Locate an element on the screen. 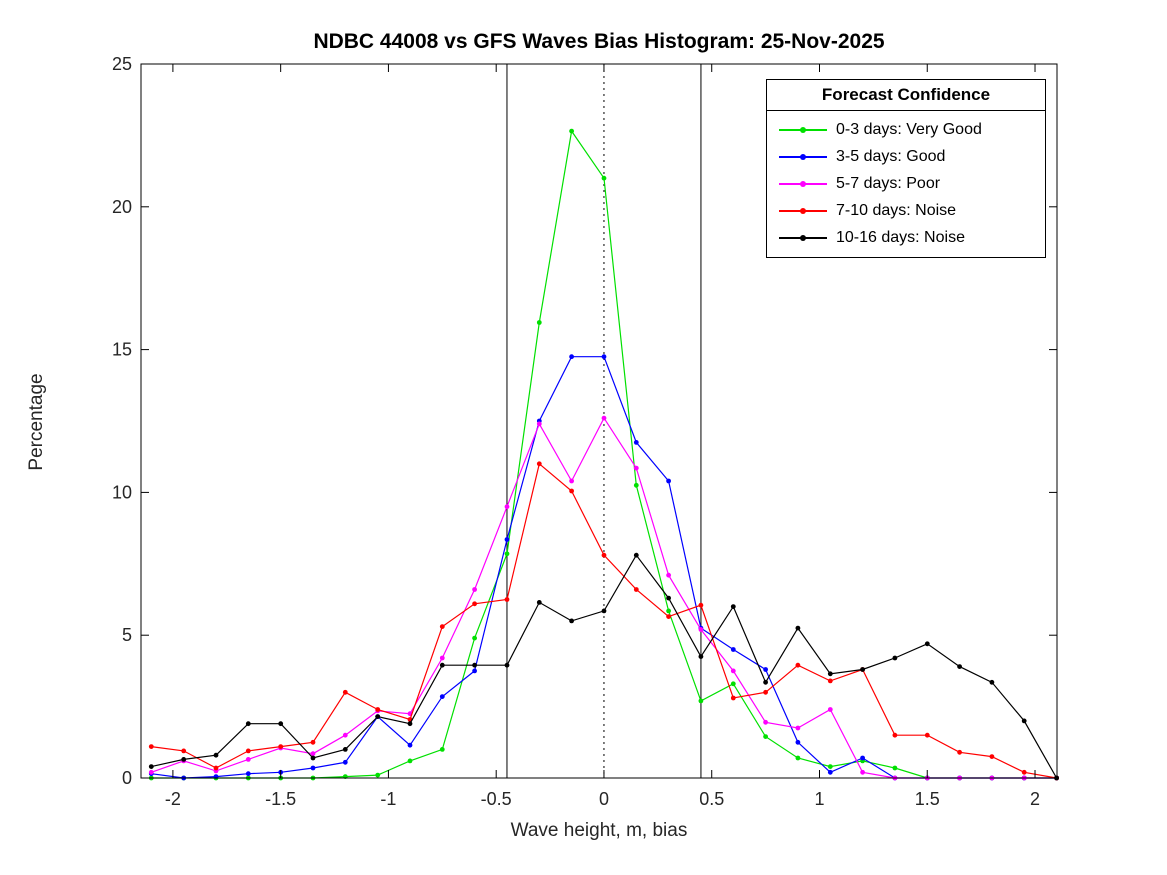  y-tick-label: 25 is located at coordinates (122, 64).